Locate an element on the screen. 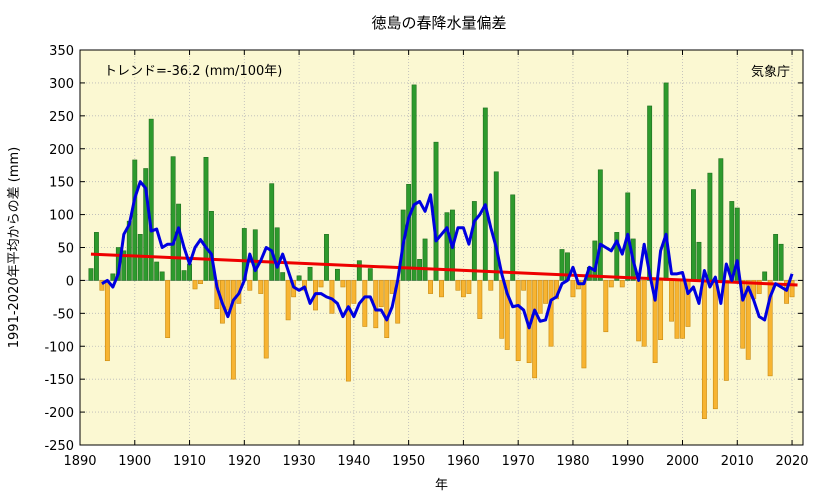  bar-1982 is located at coordinates (584, 324).